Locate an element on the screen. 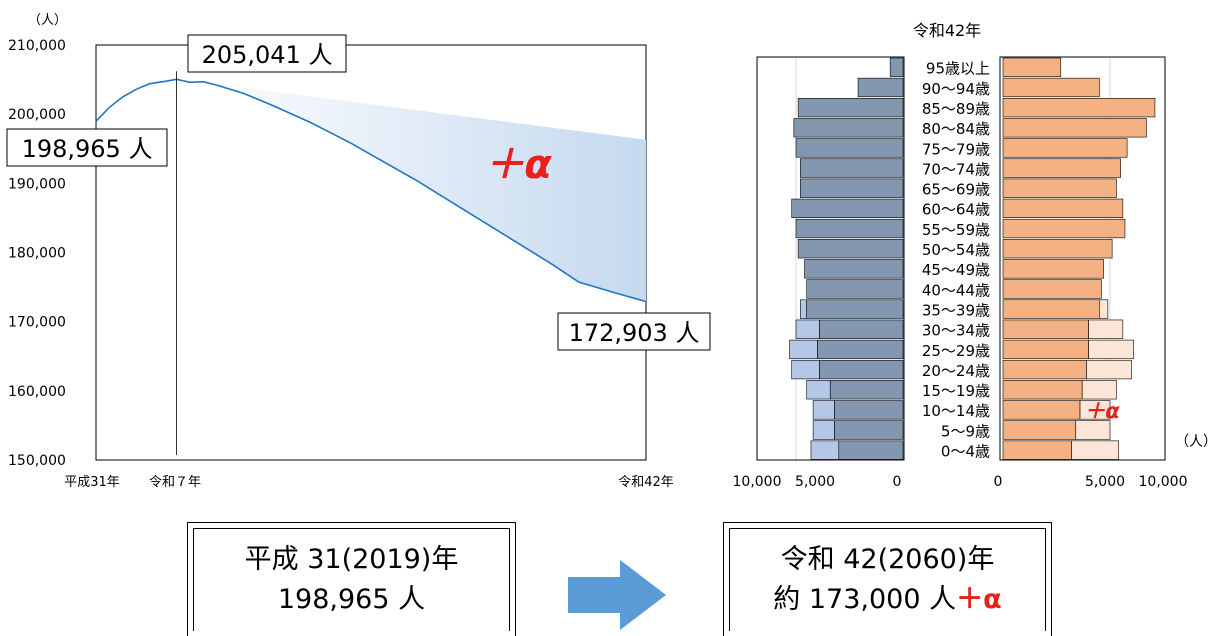 The width and height of the screenshot is (1210, 636). summary-box-2019: 平成 31(2019)年 198,965 人 is located at coordinates (351, 579).